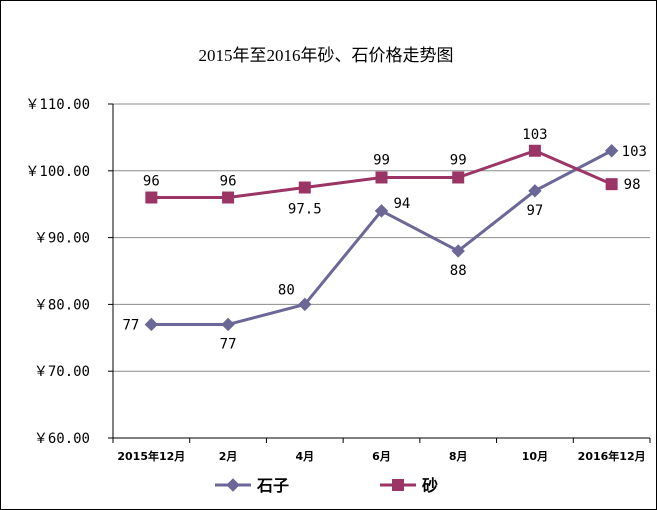 The image size is (657, 510). I want to click on y-tick-label: ￥90.00, so click(62, 239).